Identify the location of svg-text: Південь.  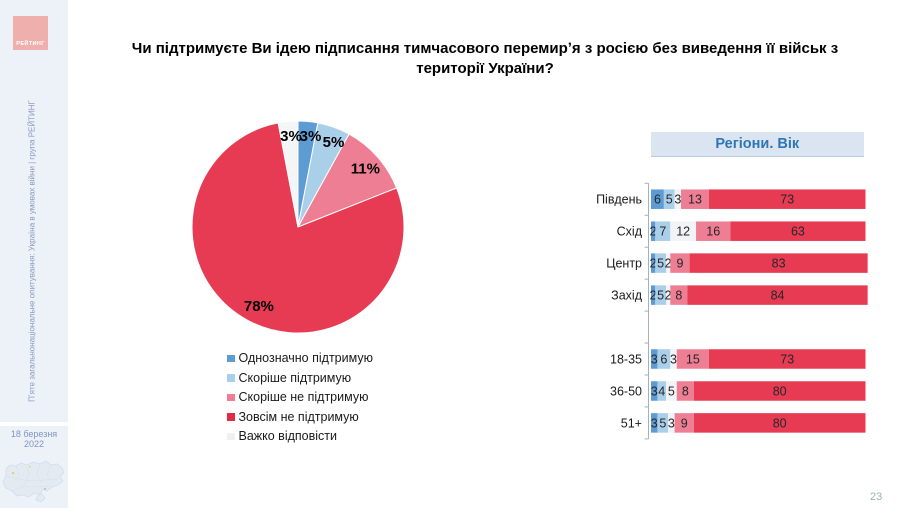
(619, 200).